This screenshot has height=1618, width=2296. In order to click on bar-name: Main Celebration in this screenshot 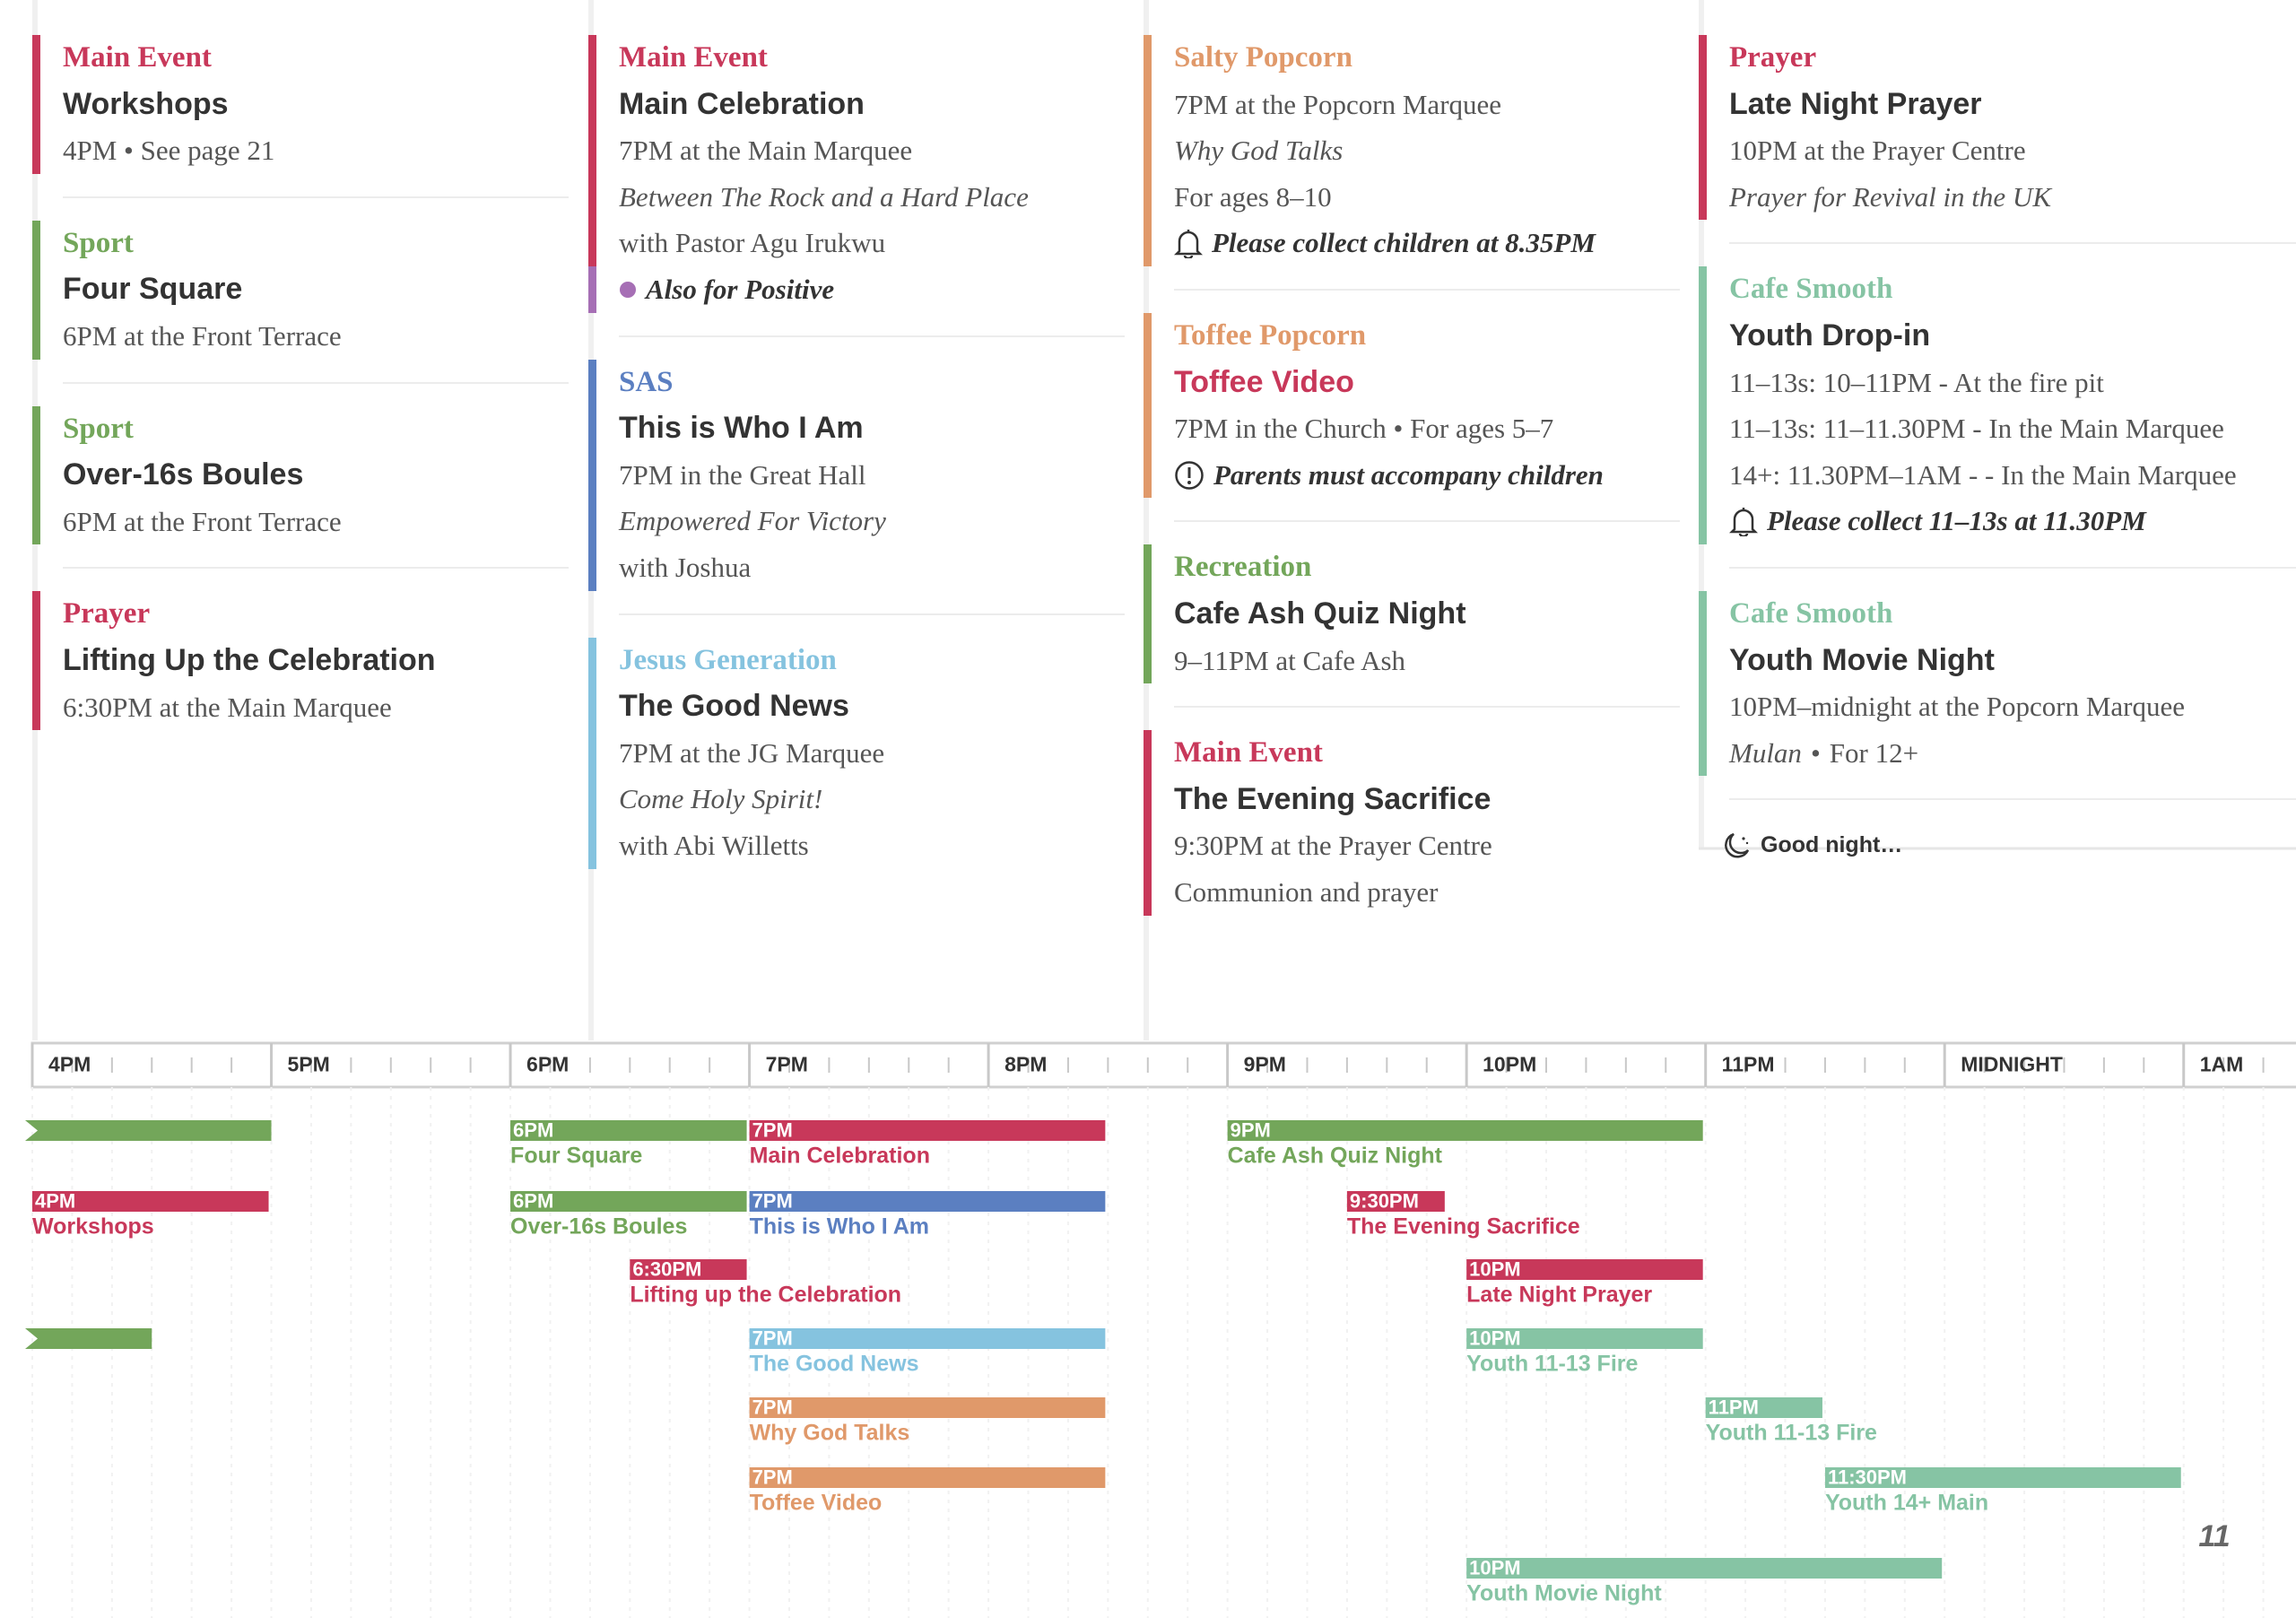, I will do `click(840, 1156)`.